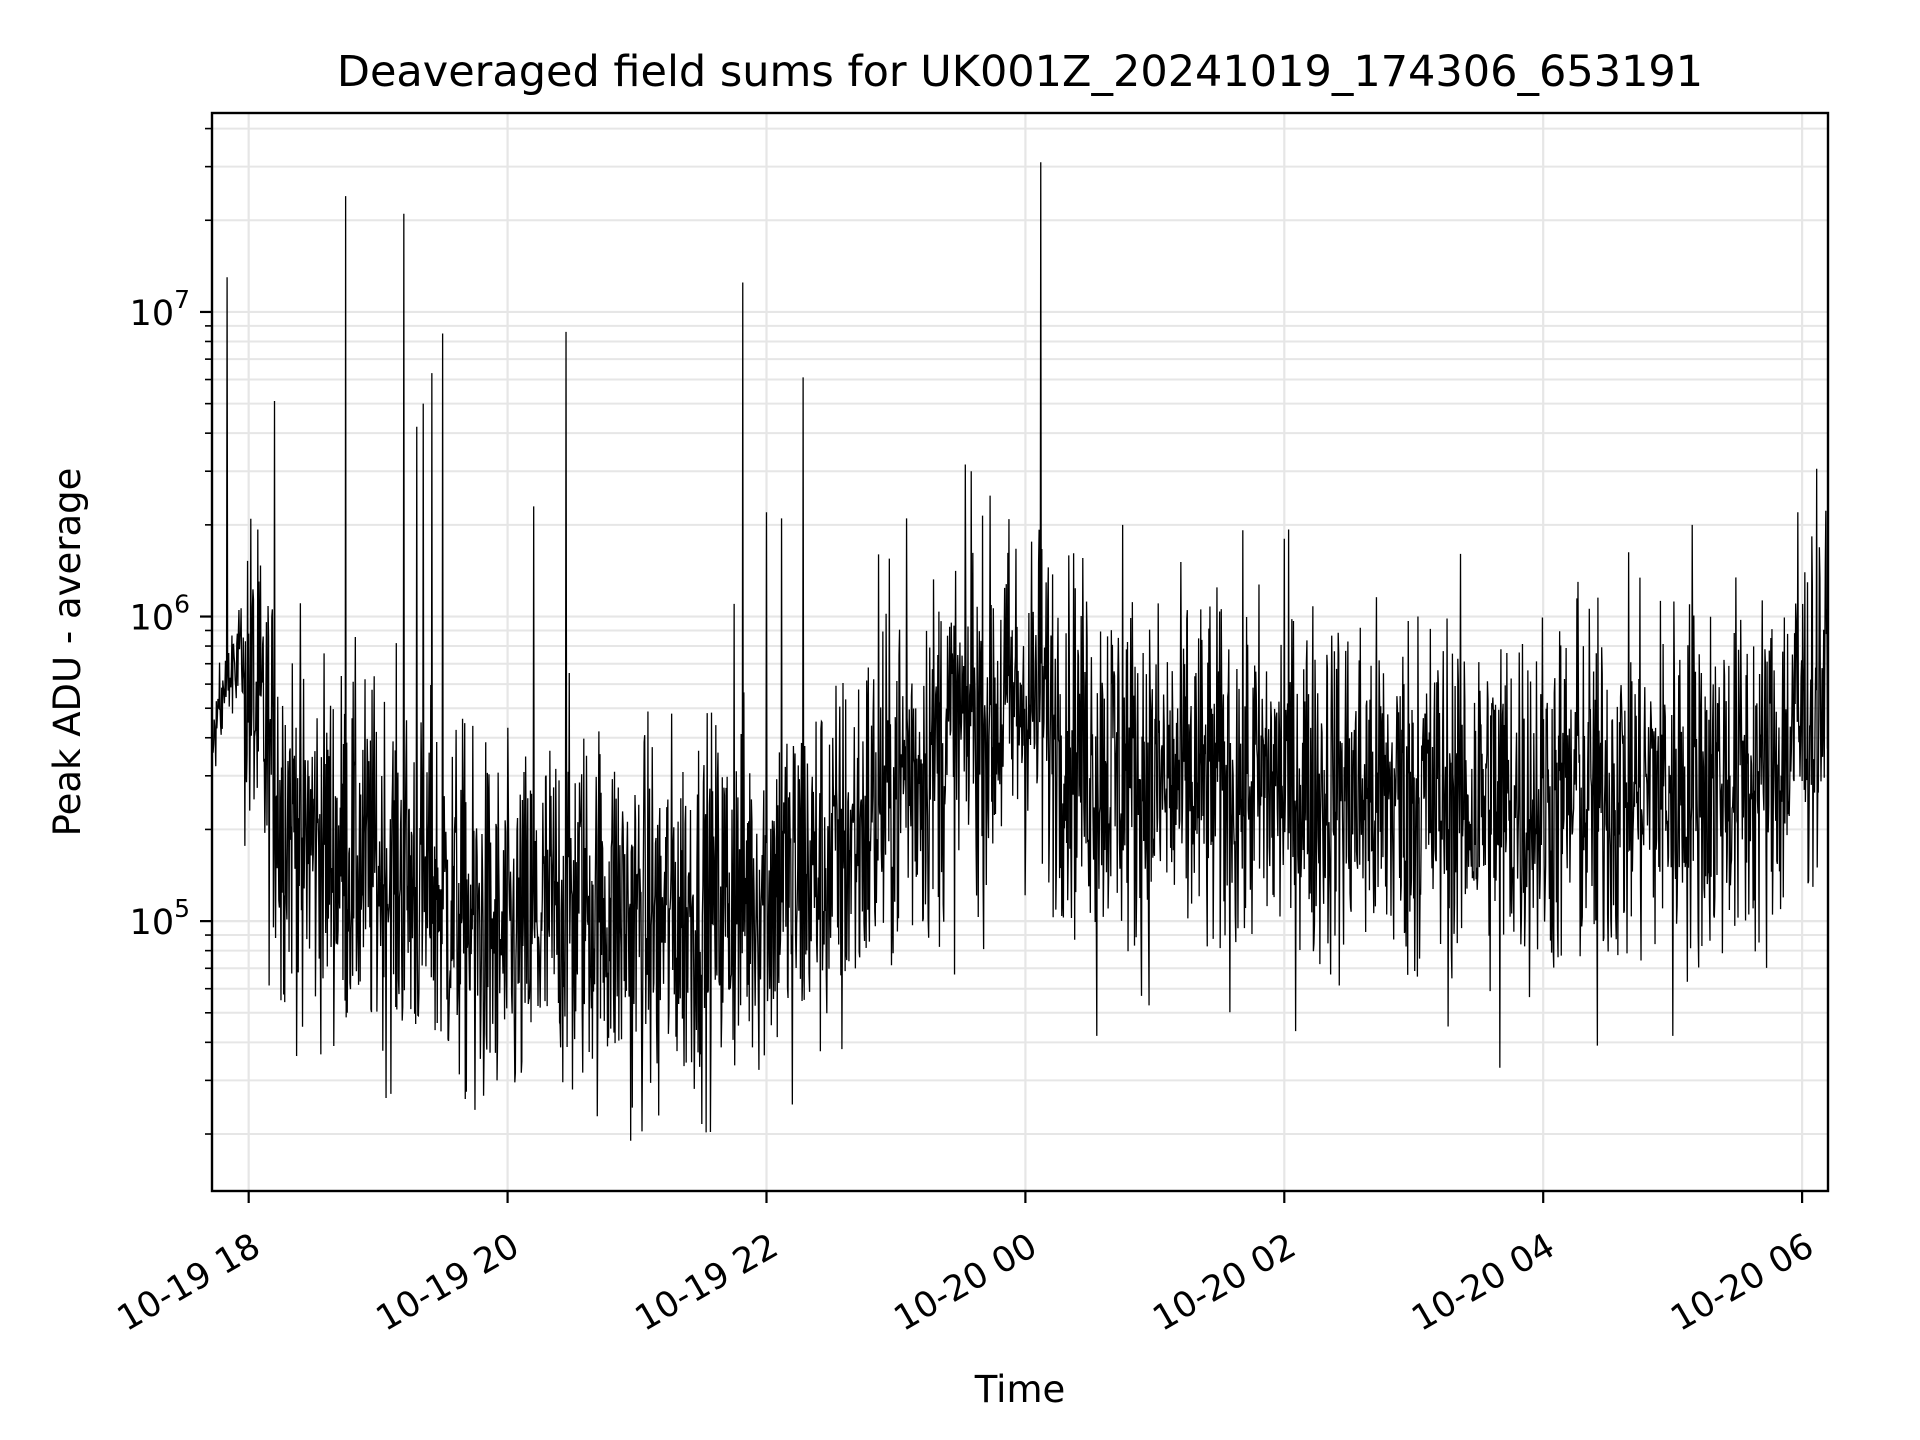 The image size is (1920, 1440). Describe the element at coordinates (67, 652) in the screenshot. I see `y-axis-label: Peak ADU - average` at that location.